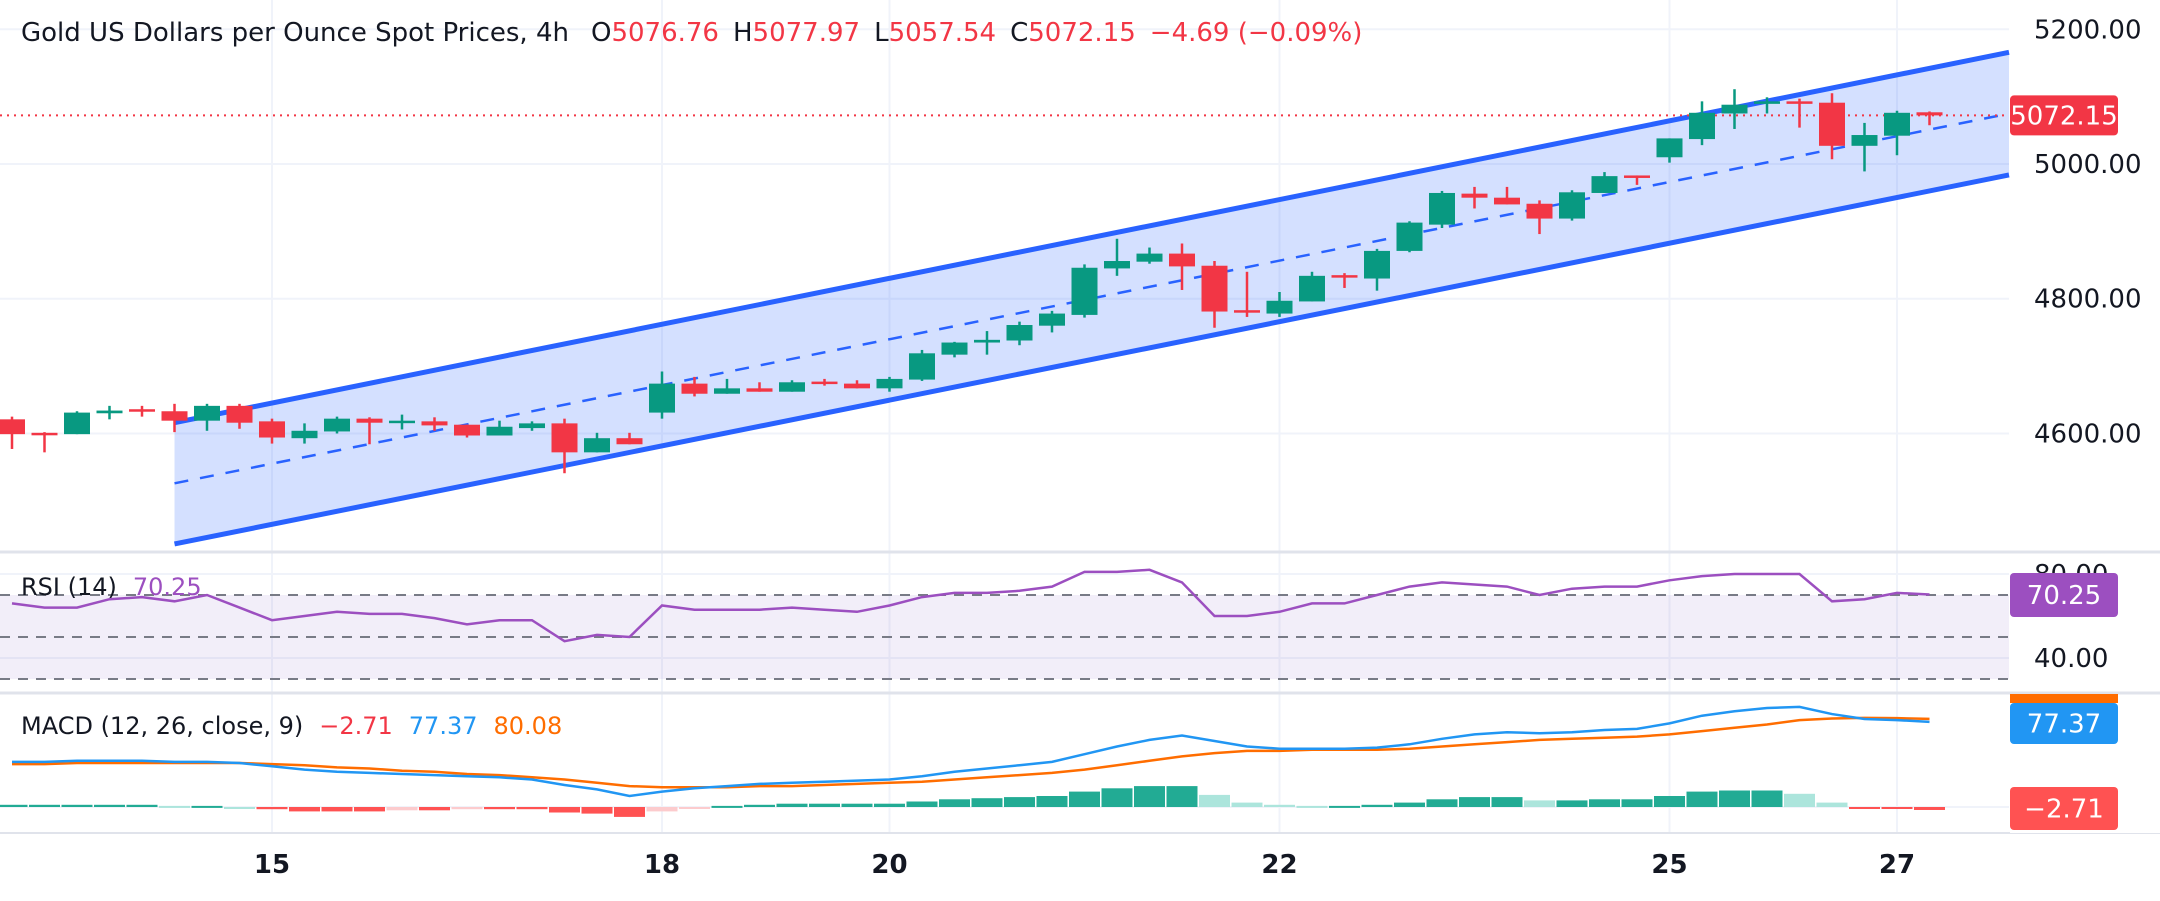 The height and width of the screenshot is (901, 2160). I want to click on rsi-value-badge-bg, so click(2064, 595).